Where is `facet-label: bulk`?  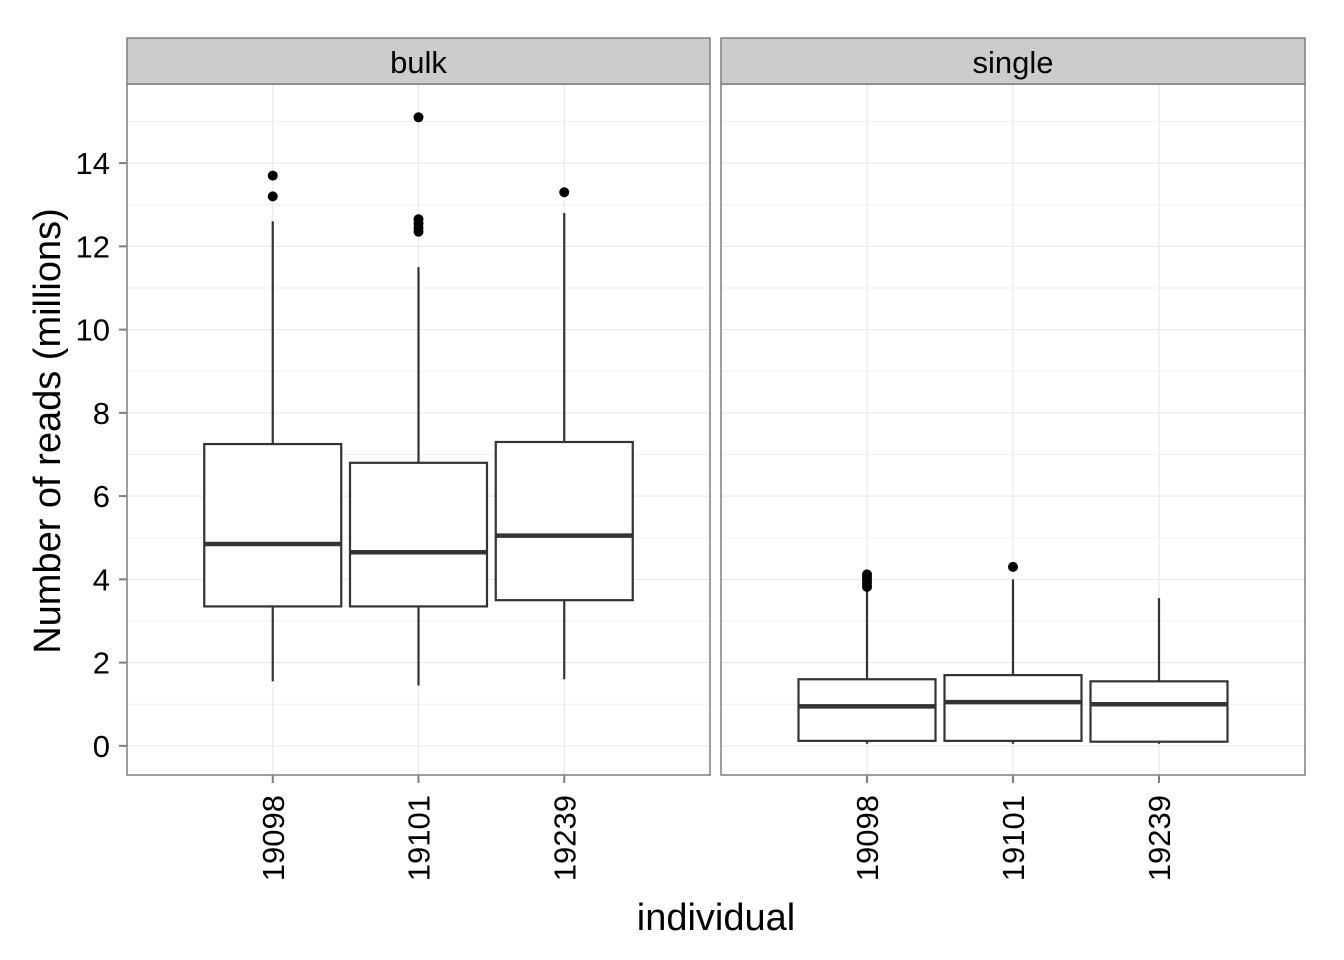 facet-label: bulk is located at coordinates (418, 62).